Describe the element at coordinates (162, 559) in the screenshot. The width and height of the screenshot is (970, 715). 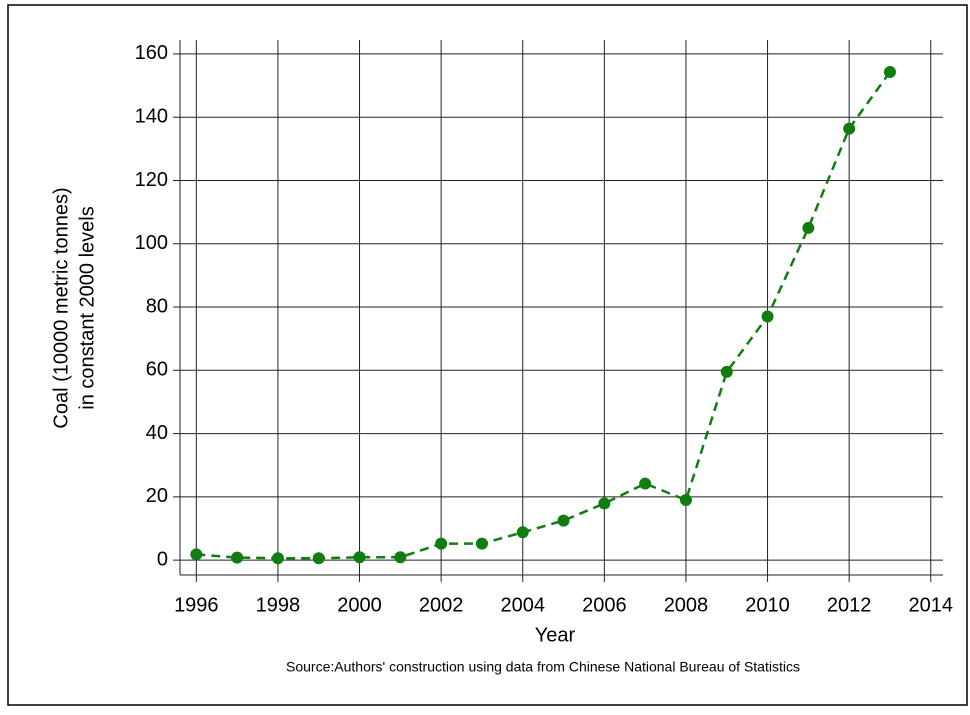
I see `y-tick-label: 0` at that location.